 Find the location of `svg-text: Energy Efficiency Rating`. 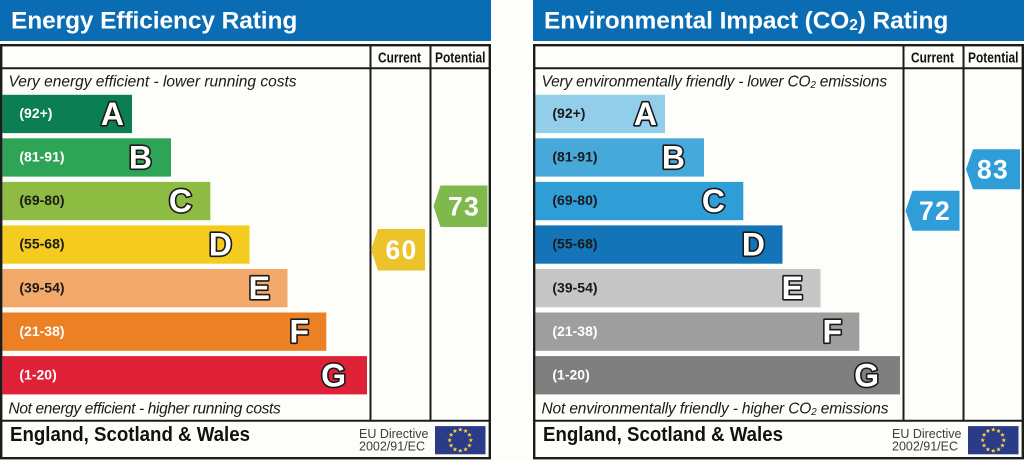

svg-text: Energy Efficiency Rating is located at coordinates (154, 21).